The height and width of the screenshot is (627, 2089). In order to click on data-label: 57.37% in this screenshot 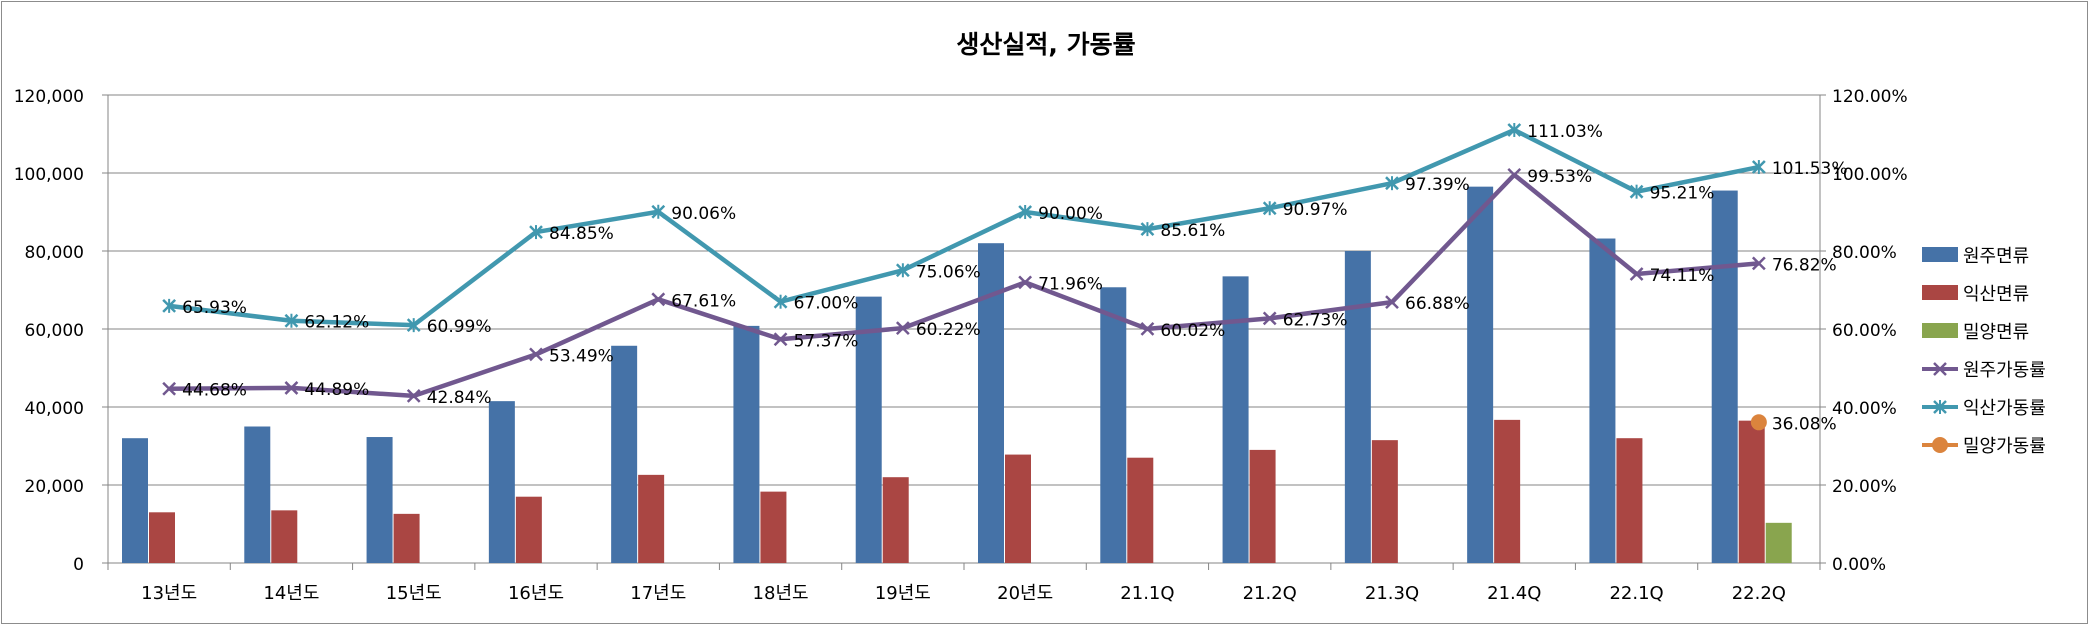, I will do `click(826, 341)`.